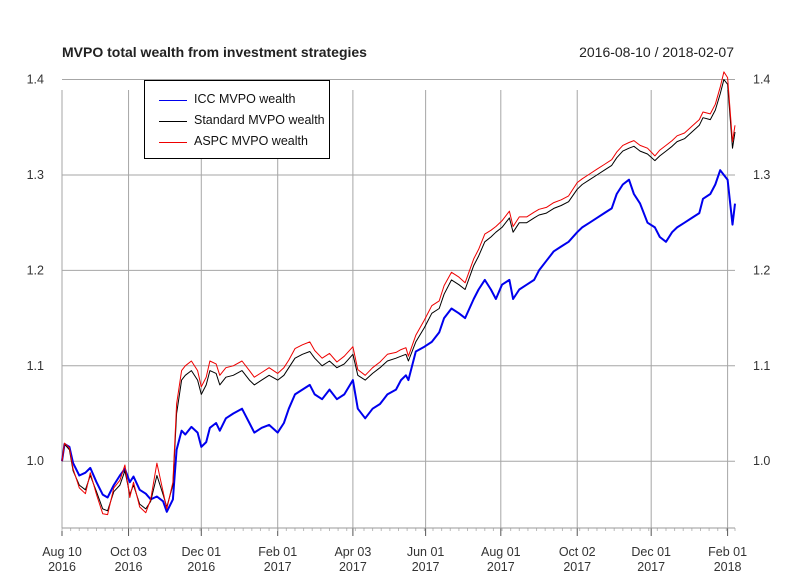 The image size is (796, 582). Describe the element at coordinates (426, 552) in the screenshot. I see `x-tick-label-month: Jun 01` at that location.